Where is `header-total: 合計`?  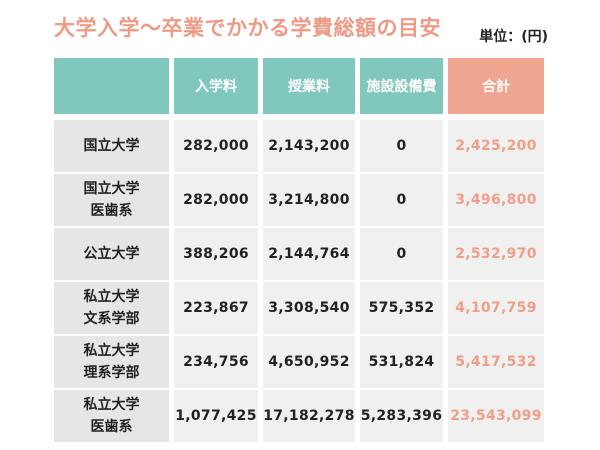
header-total: 合計 is located at coordinates (496, 86).